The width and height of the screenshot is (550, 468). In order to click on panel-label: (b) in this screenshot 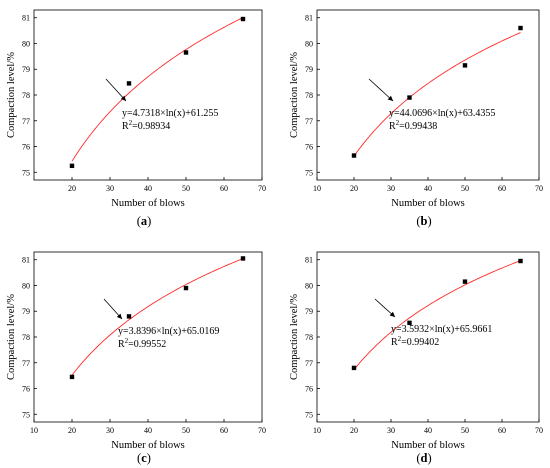, I will do `click(423, 221)`.